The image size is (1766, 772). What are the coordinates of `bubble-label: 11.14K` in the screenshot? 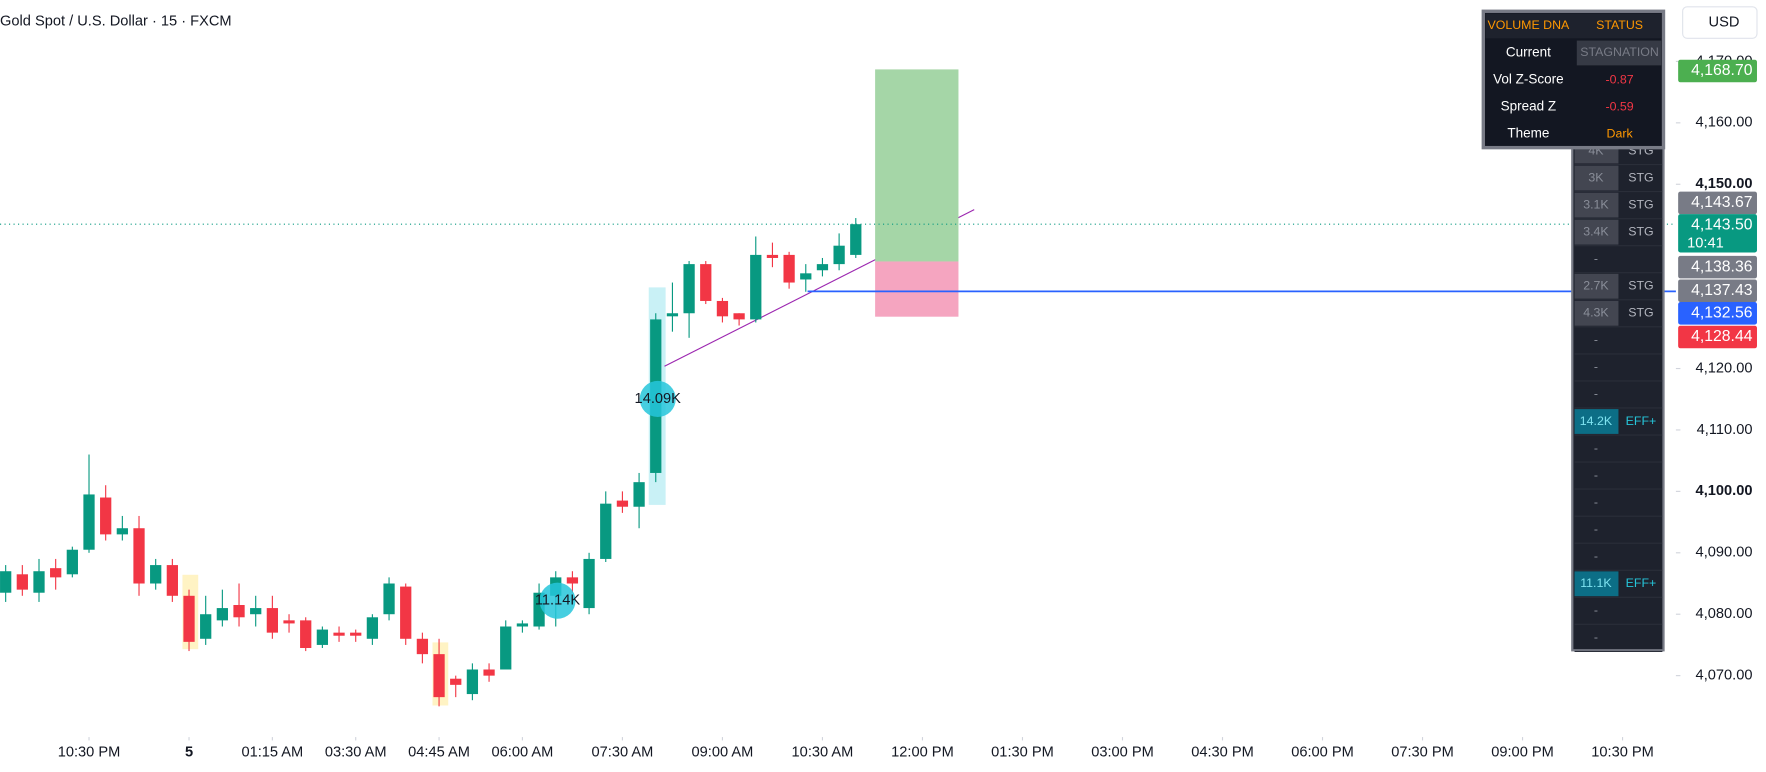 It's located at (557, 601).